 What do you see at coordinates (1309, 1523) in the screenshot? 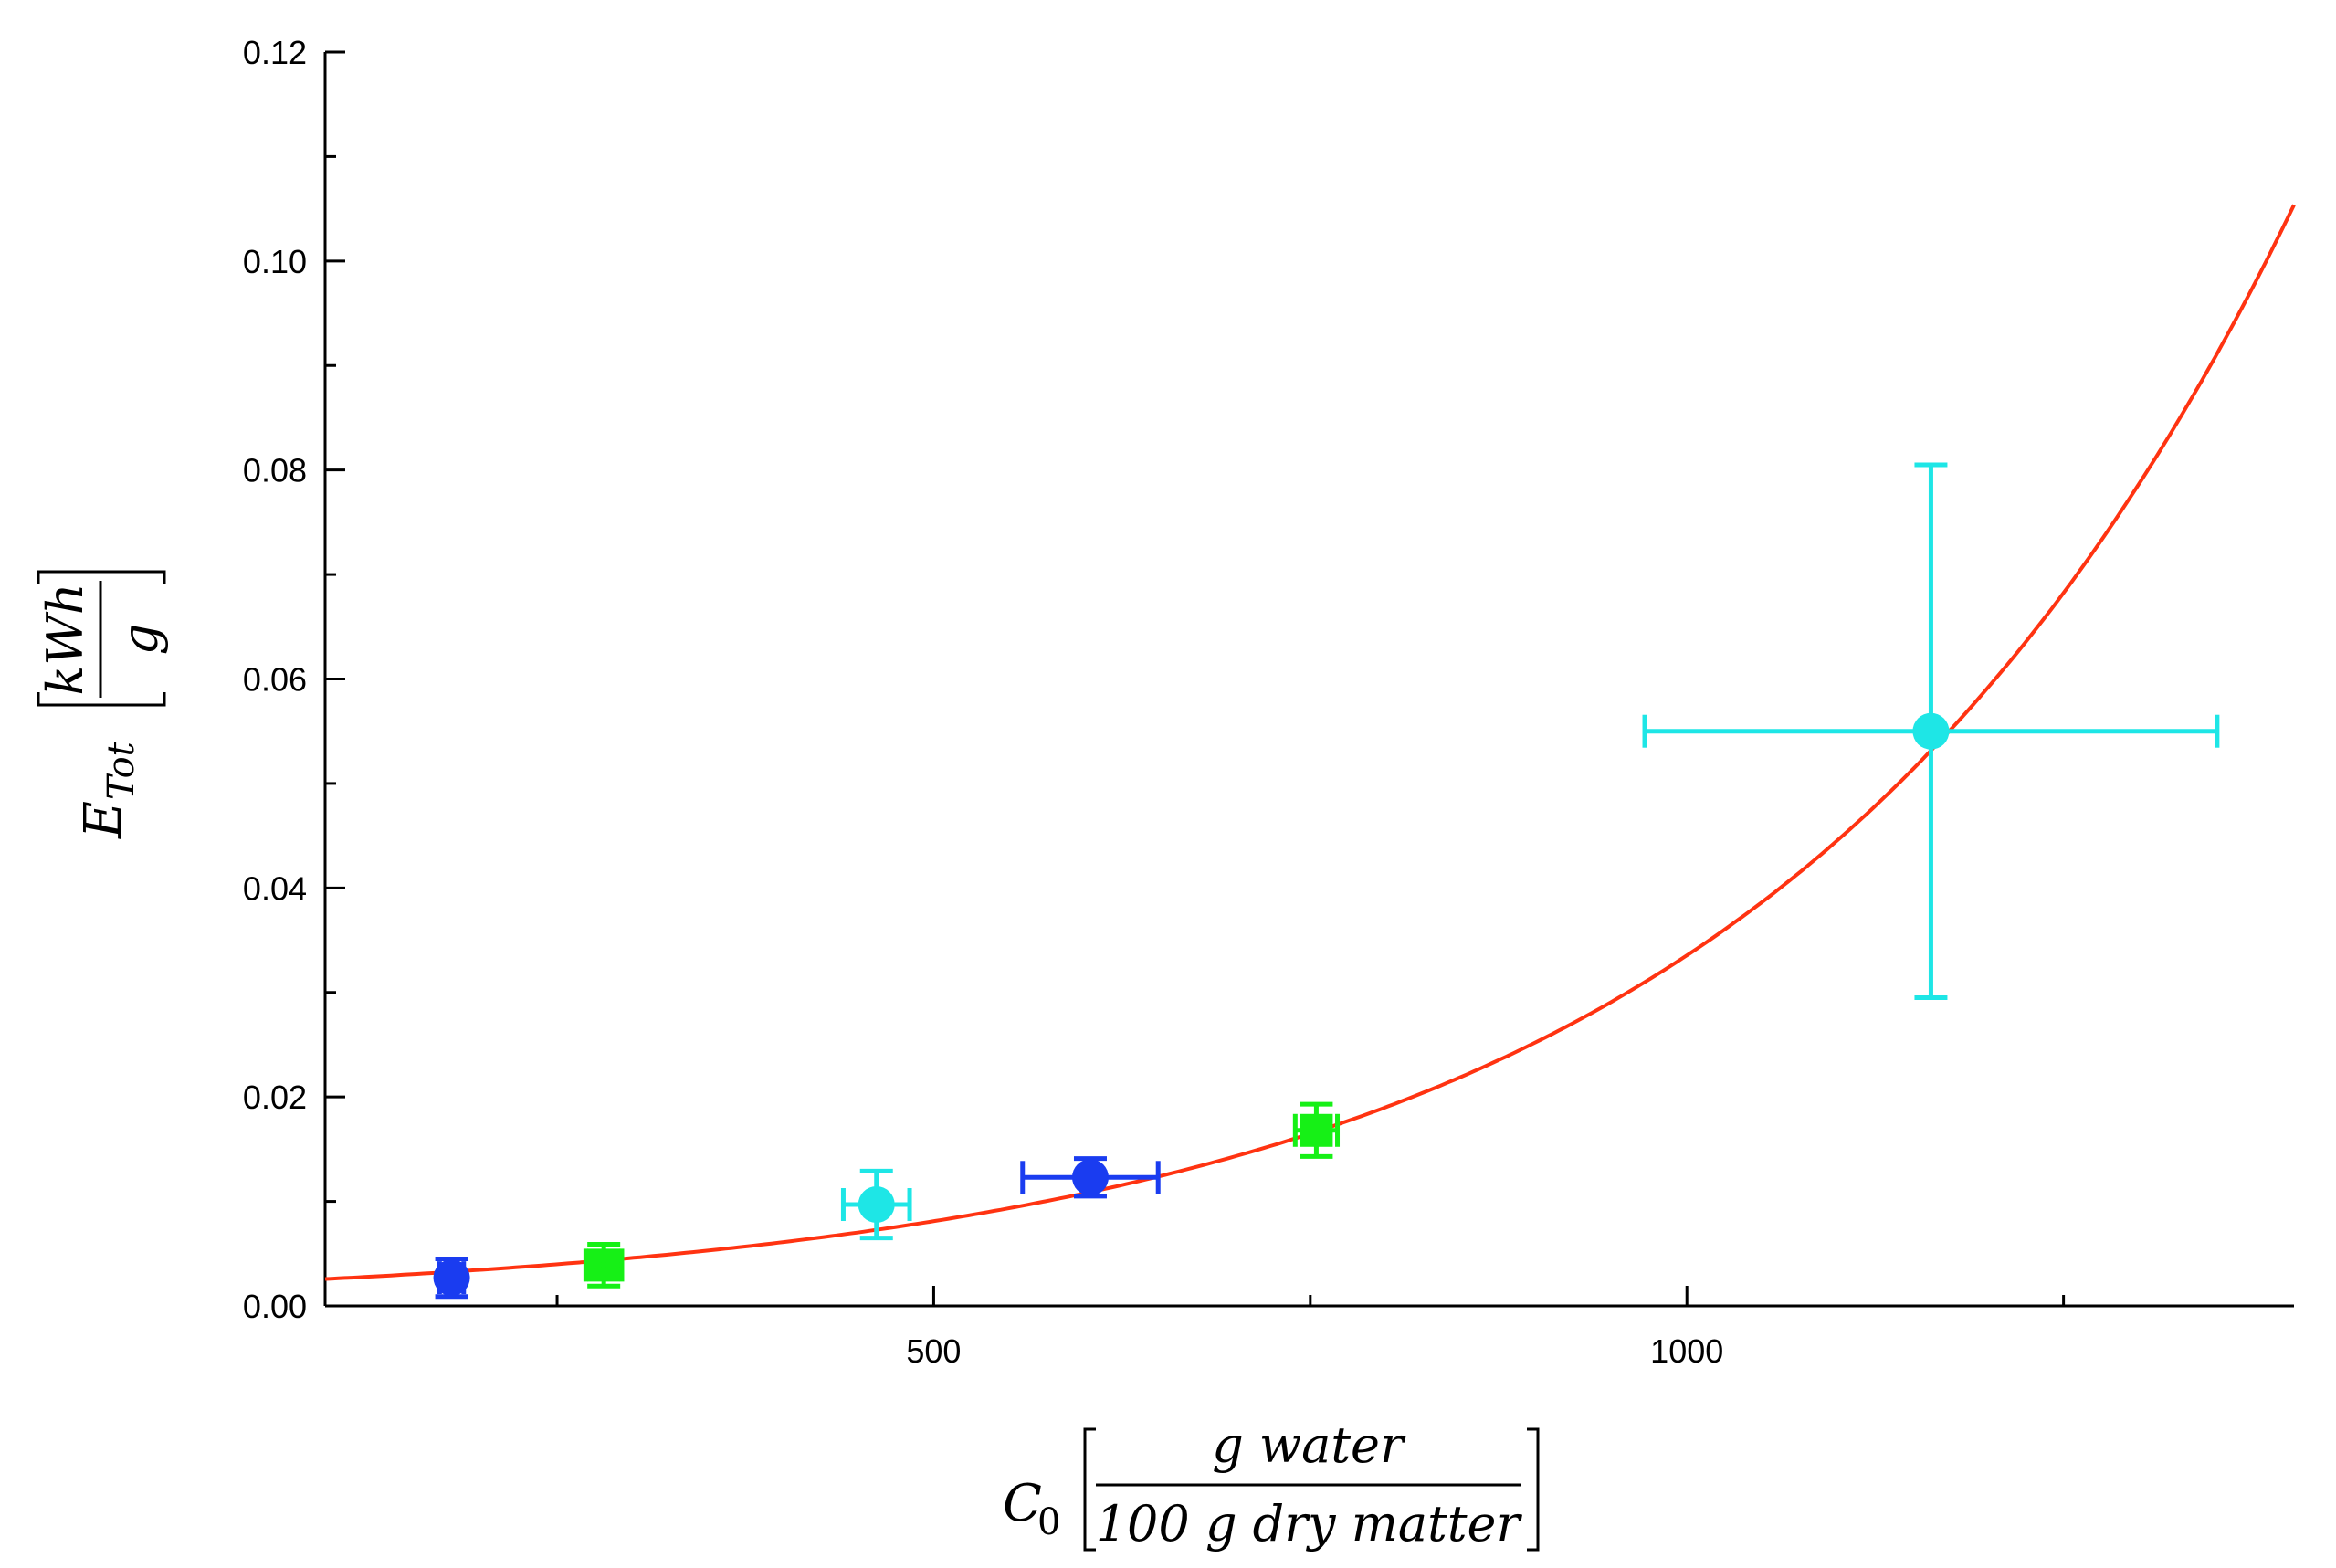
I see `x-label-denominator: 100 g dry matter` at bounding box center [1309, 1523].